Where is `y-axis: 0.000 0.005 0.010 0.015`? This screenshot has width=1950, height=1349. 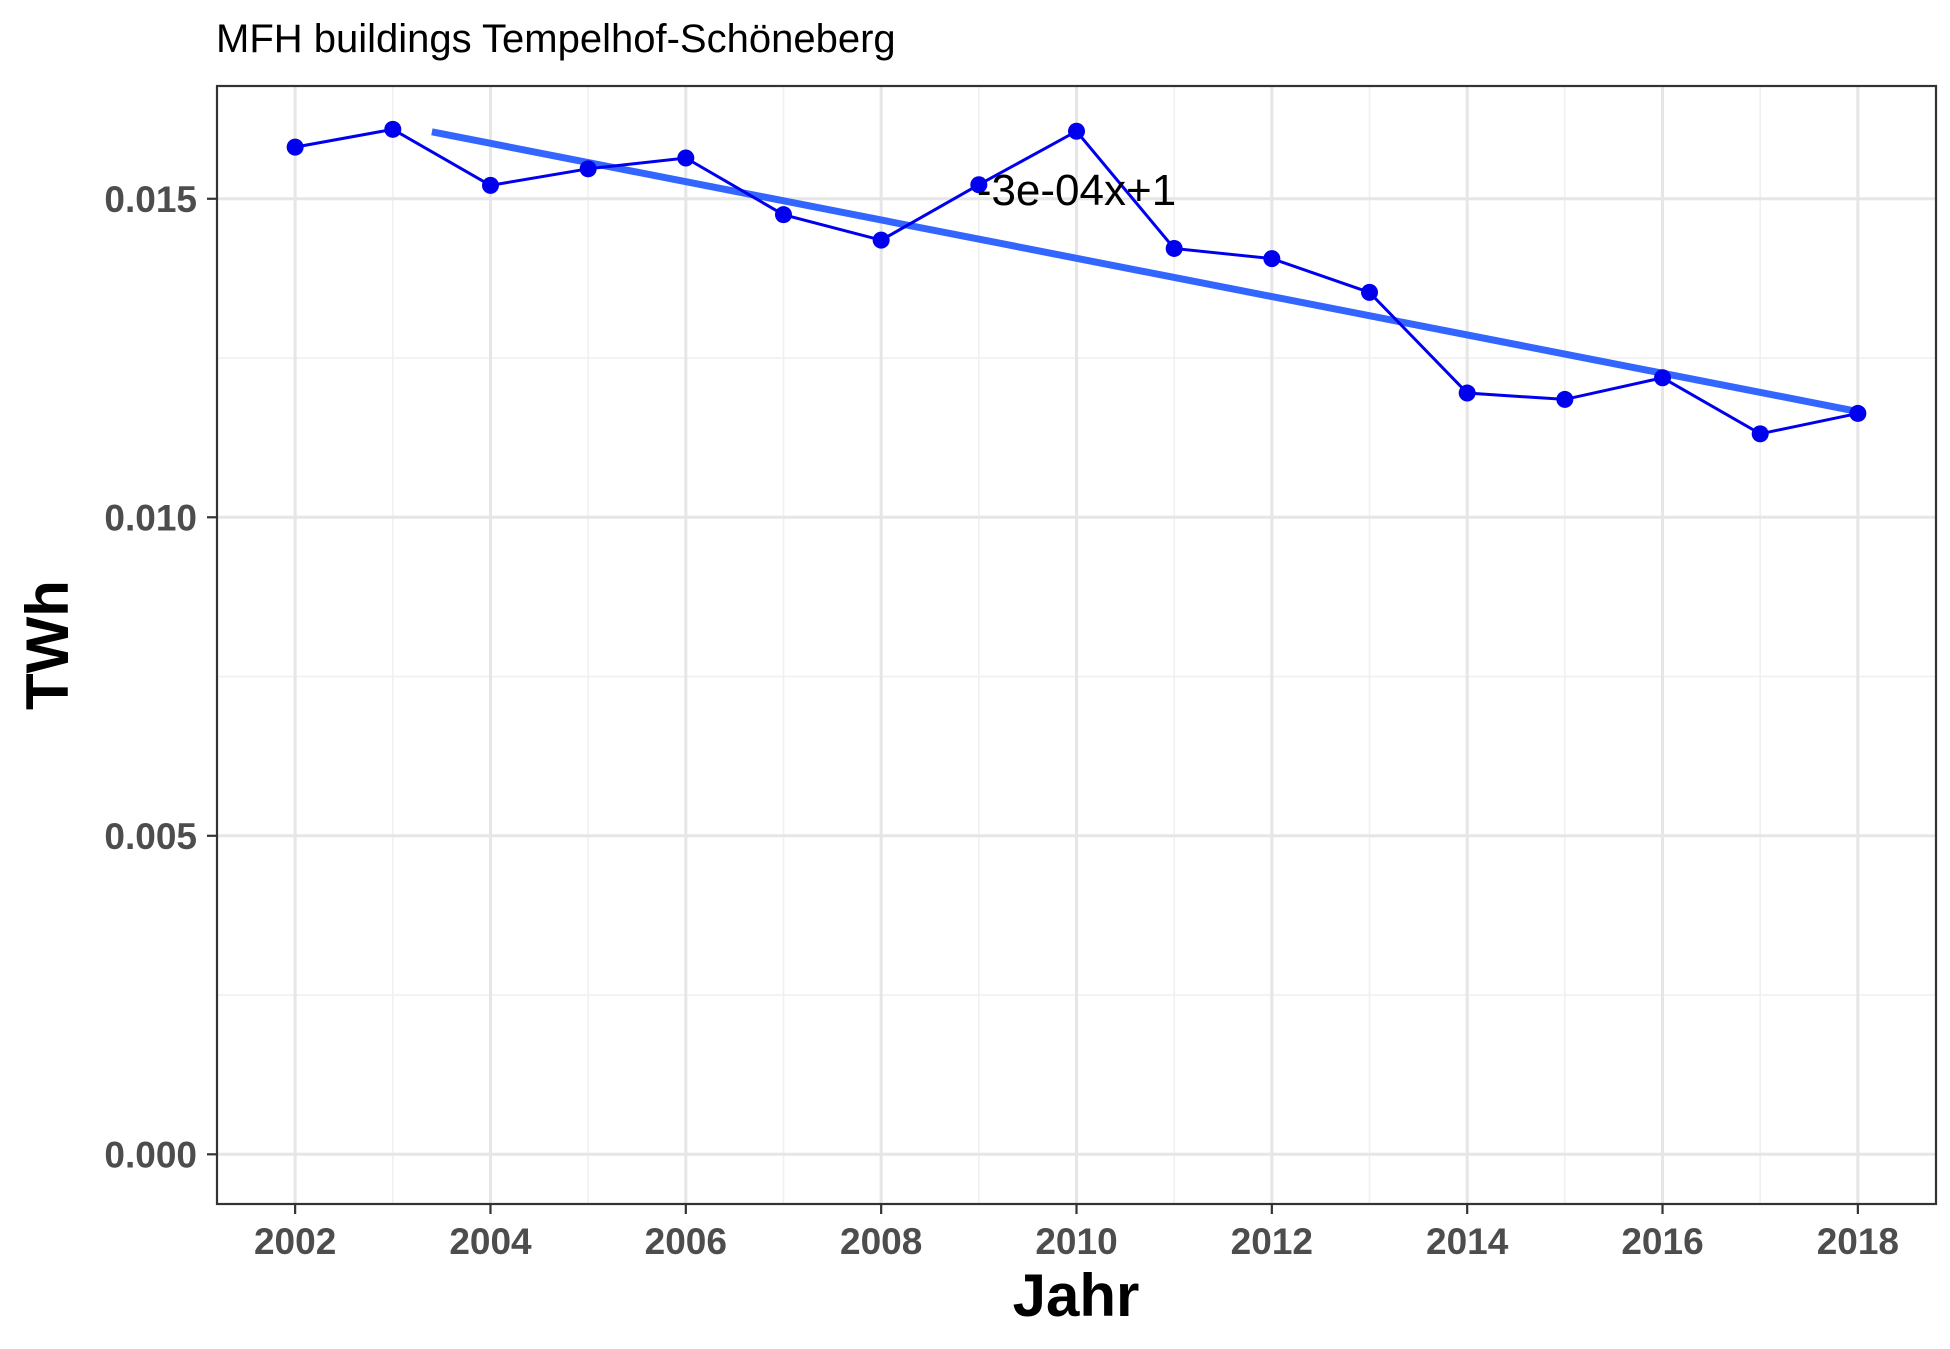 y-axis: 0.000 0.005 0.010 0.015 is located at coordinates (160, 677).